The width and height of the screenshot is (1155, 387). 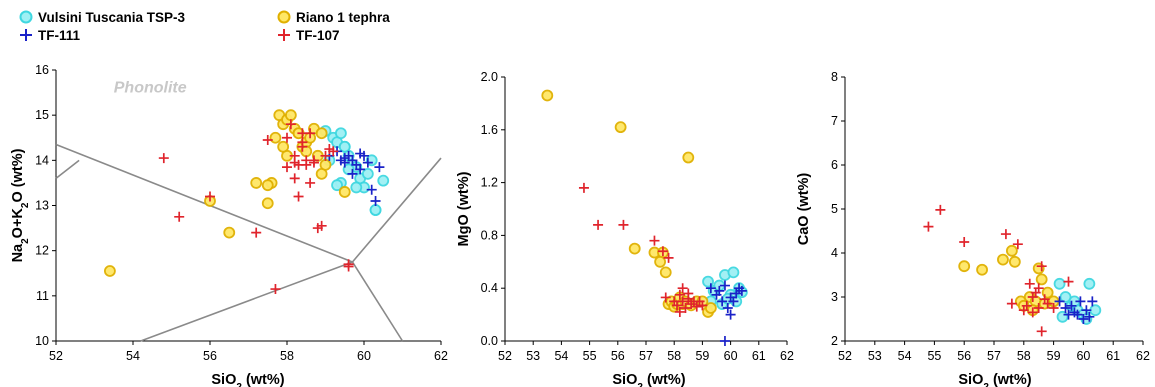 What do you see at coordinates (834, 341) in the screenshot?
I see `y-tick-label: 2` at bounding box center [834, 341].